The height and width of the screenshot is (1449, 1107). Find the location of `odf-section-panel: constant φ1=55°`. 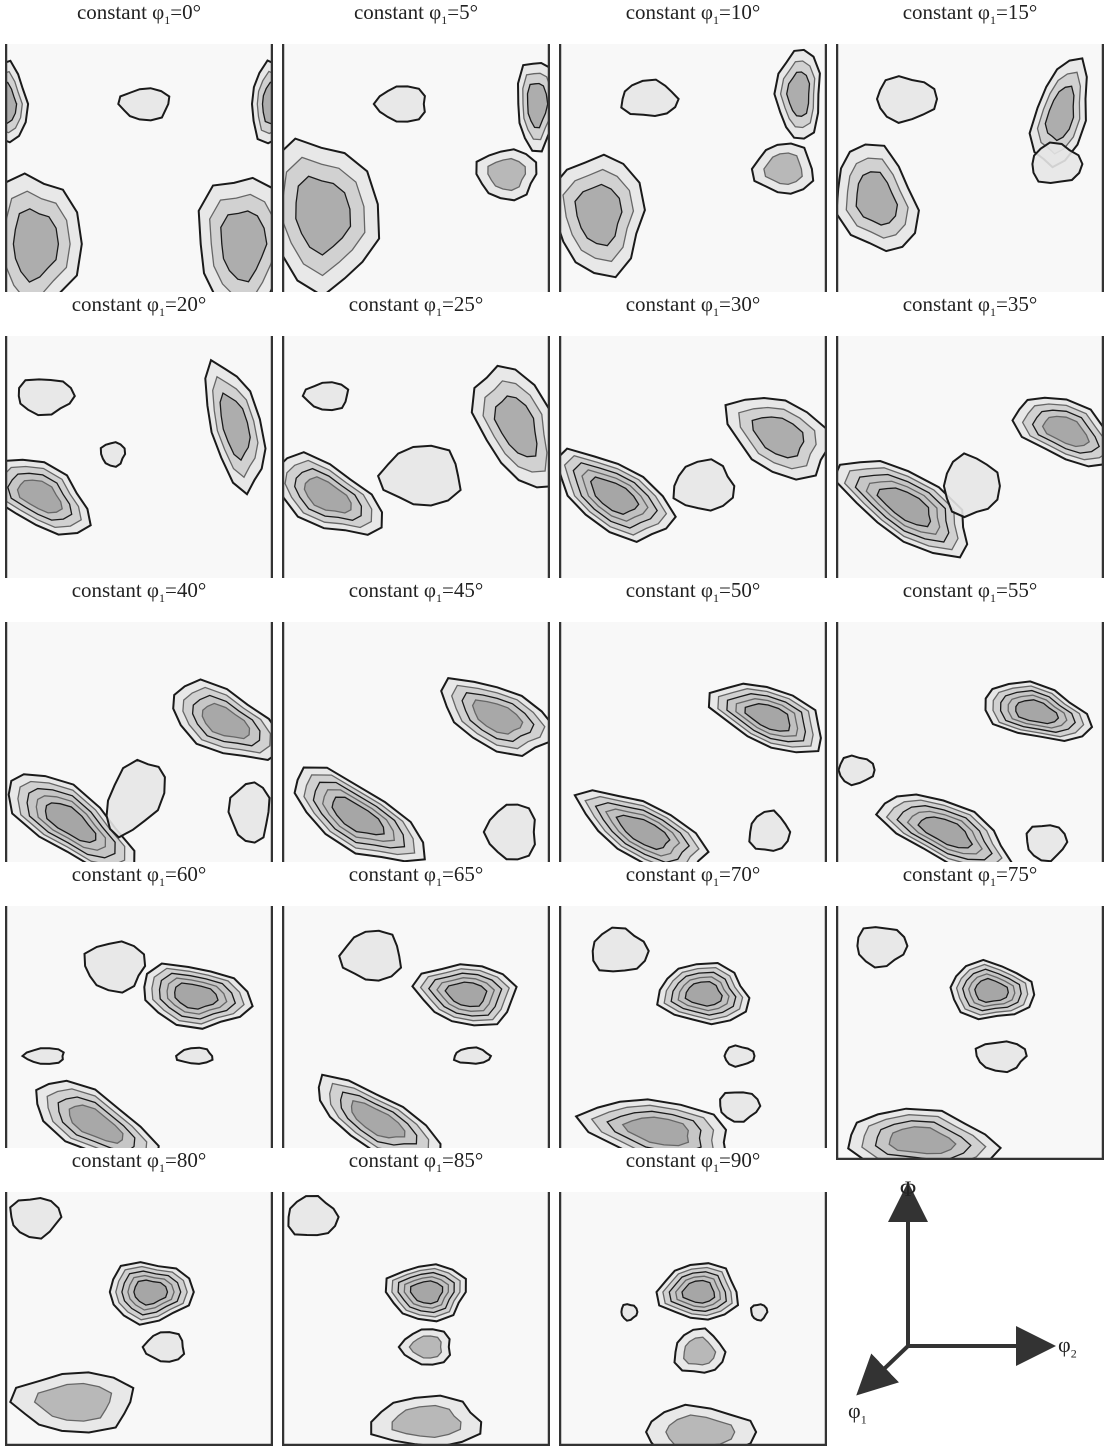

odf-section-panel: constant φ1=55° is located at coordinates (970, 727).